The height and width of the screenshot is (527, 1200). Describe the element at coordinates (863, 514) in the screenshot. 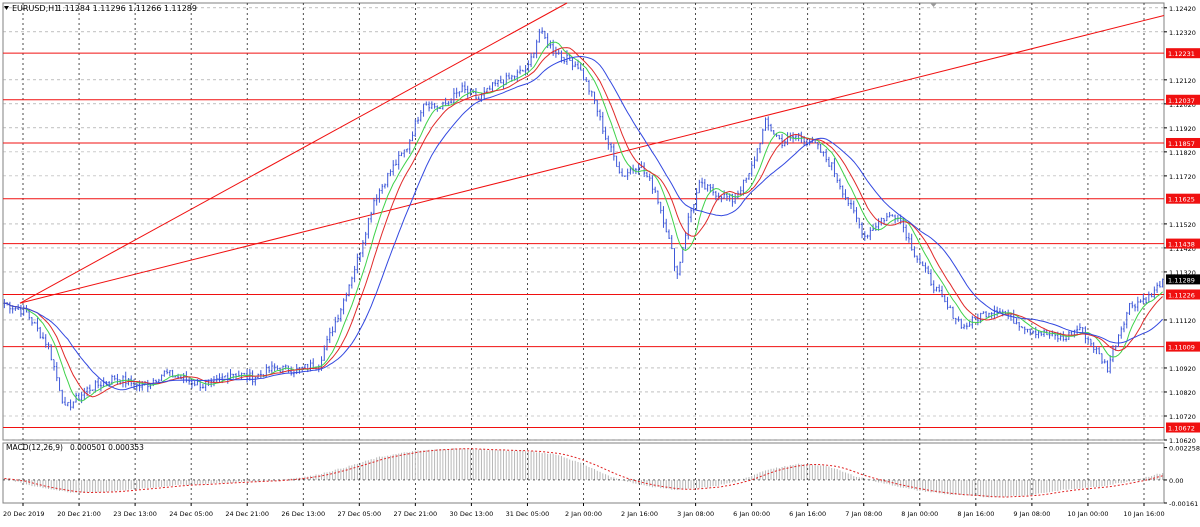

I see `x-tick-label: 7 Jan 08:00` at that location.